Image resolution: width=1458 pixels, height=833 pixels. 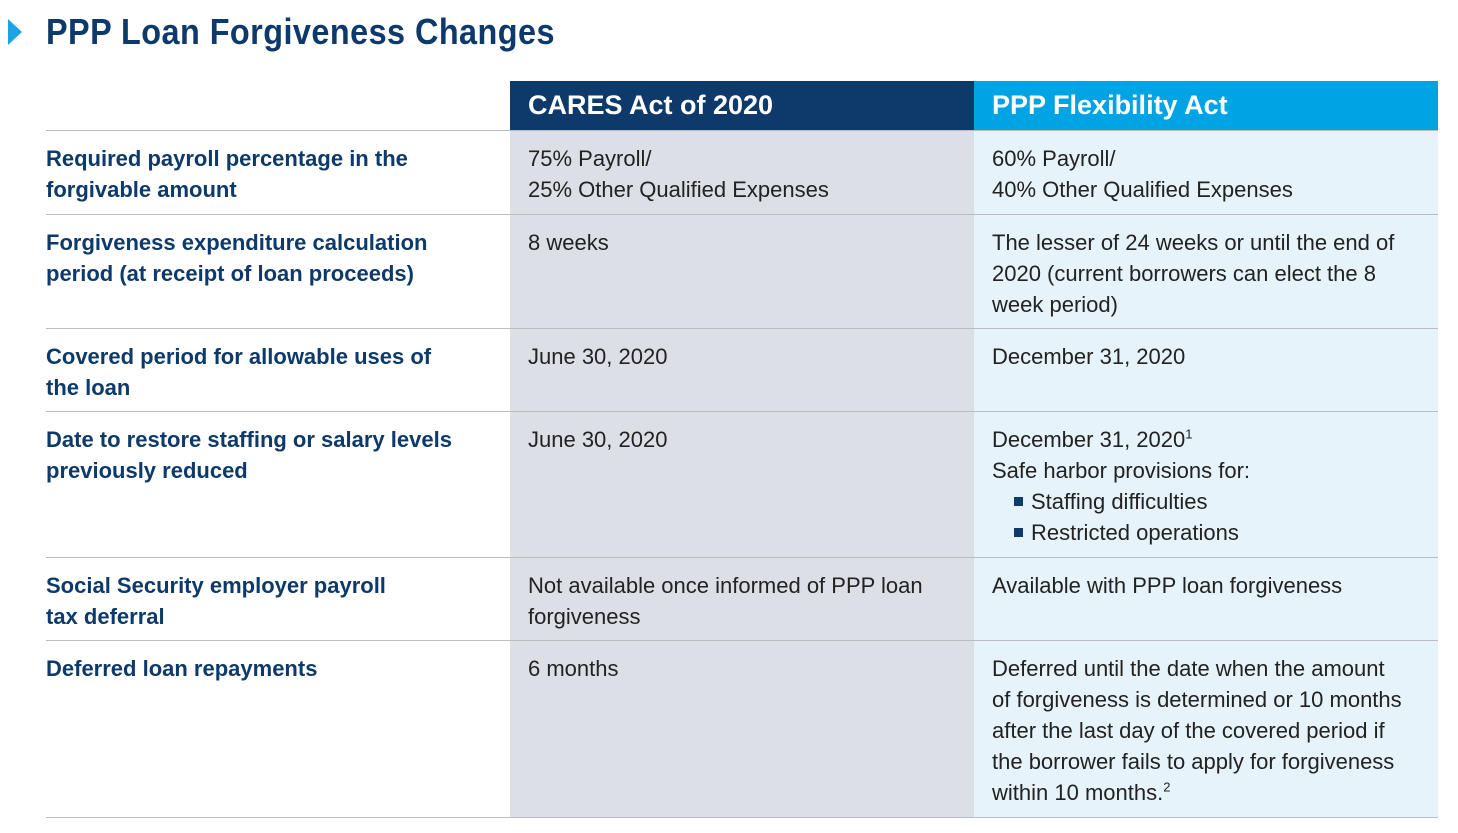 What do you see at coordinates (216, 585) in the screenshot?
I see `row-label-line: Social Security employer payroll` at bounding box center [216, 585].